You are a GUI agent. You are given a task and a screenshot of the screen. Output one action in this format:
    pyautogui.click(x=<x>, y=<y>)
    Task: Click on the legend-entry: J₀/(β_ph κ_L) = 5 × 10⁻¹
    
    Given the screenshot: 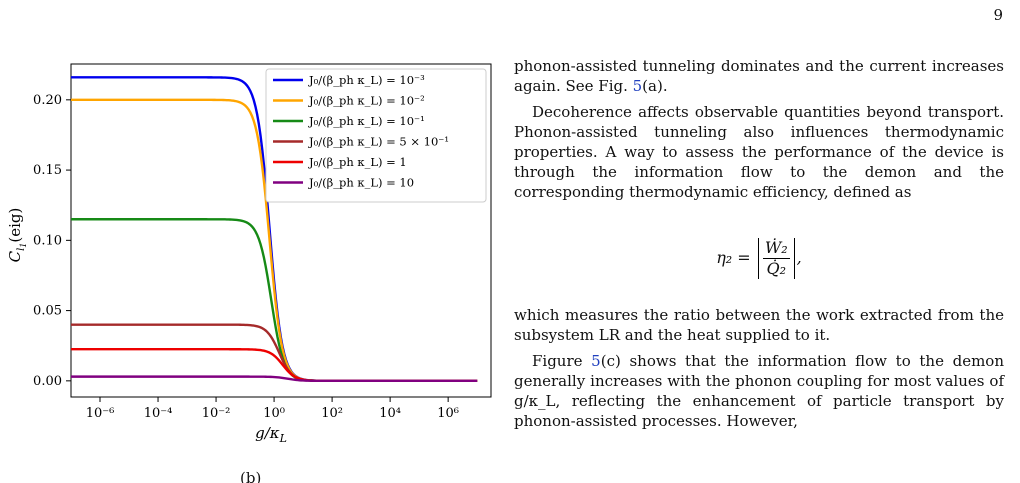 What is the action you would take?
    pyautogui.click(x=378, y=142)
    